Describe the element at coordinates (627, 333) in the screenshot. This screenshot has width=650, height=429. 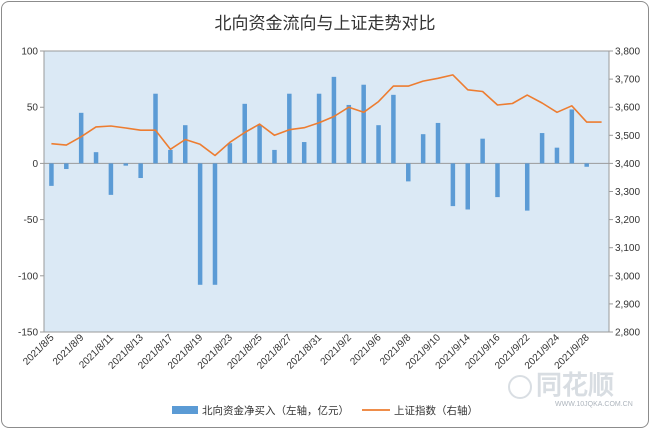
I see `y-right-tick-label: 2,800` at that location.